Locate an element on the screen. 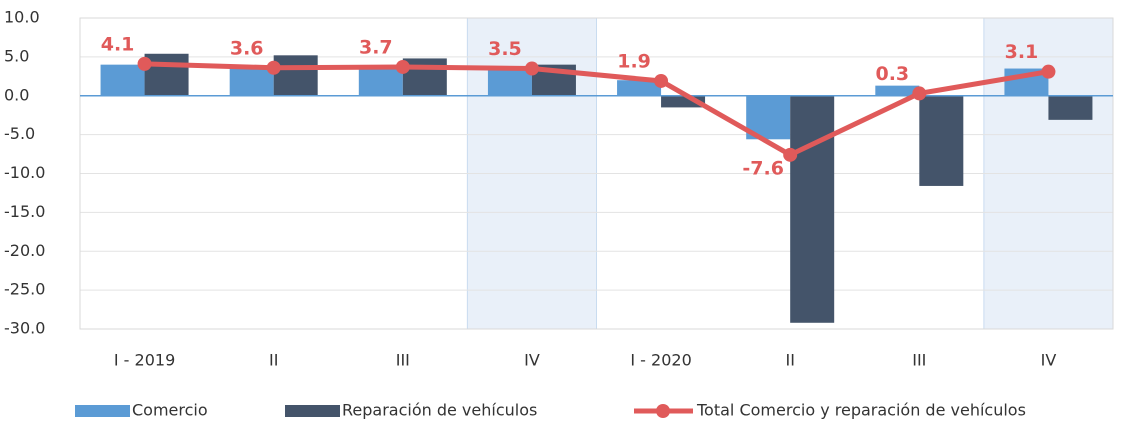 The image size is (1121, 426). data-label: 1.9 is located at coordinates (634, 61).